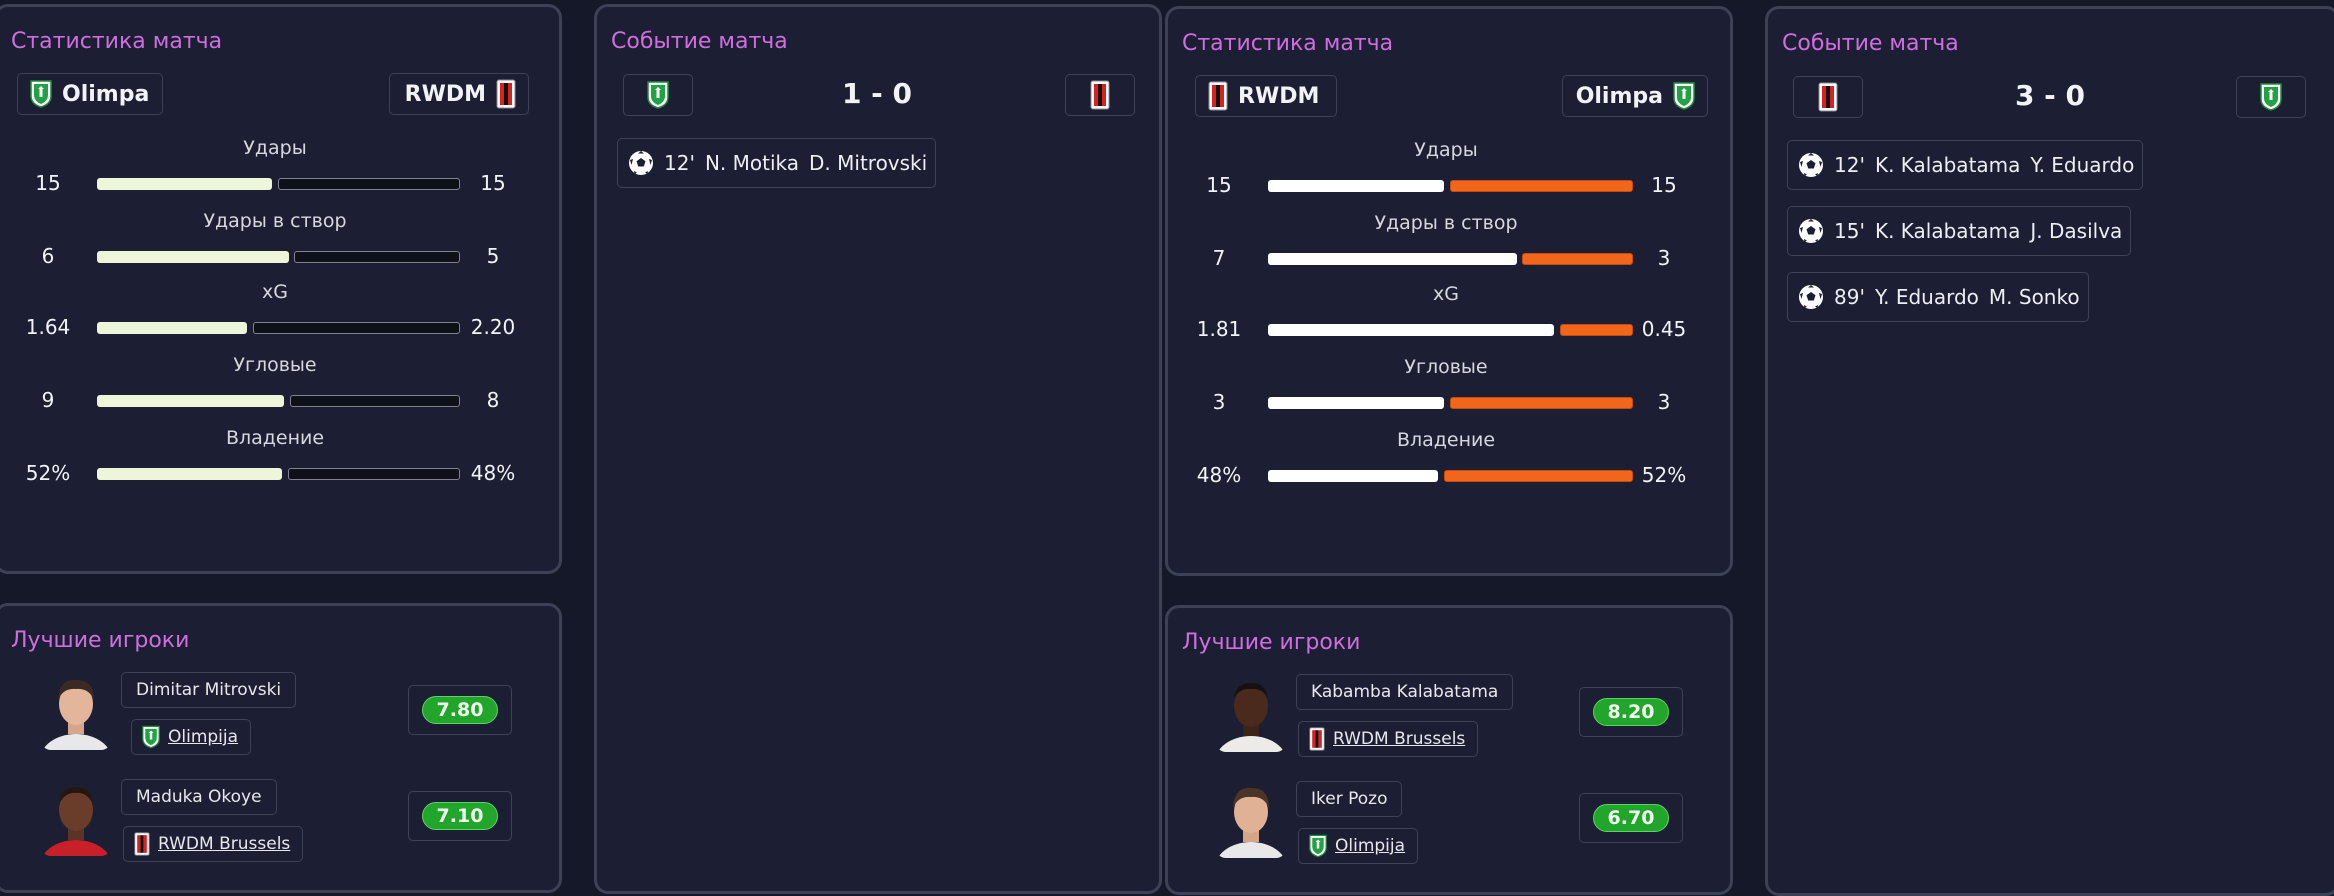 The height and width of the screenshot is (896, 2334). I want to click on home-team-name: RWDM, so click(1279, 96).